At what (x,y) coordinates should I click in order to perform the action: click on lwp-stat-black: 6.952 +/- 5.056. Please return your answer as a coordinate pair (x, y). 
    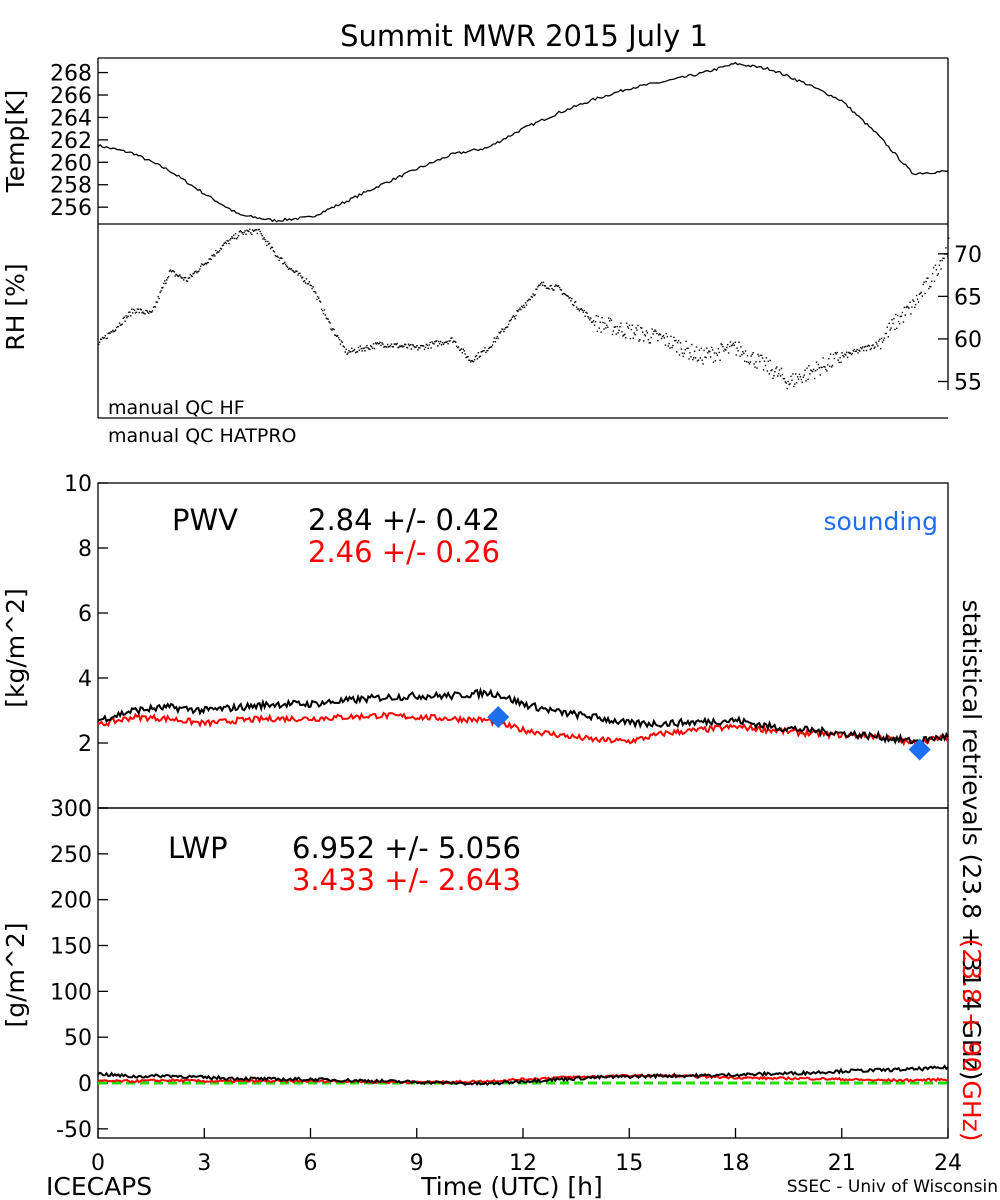
    Looking at the image, I should click on (406, 848).